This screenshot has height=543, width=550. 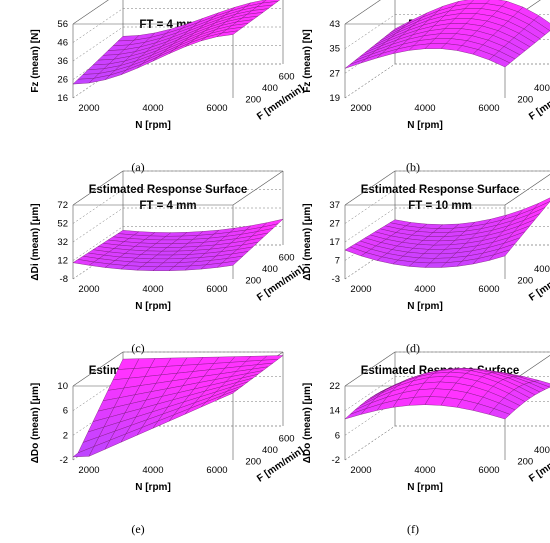 I want to click on z-tick-label: 36, so click(x=62, y=61).